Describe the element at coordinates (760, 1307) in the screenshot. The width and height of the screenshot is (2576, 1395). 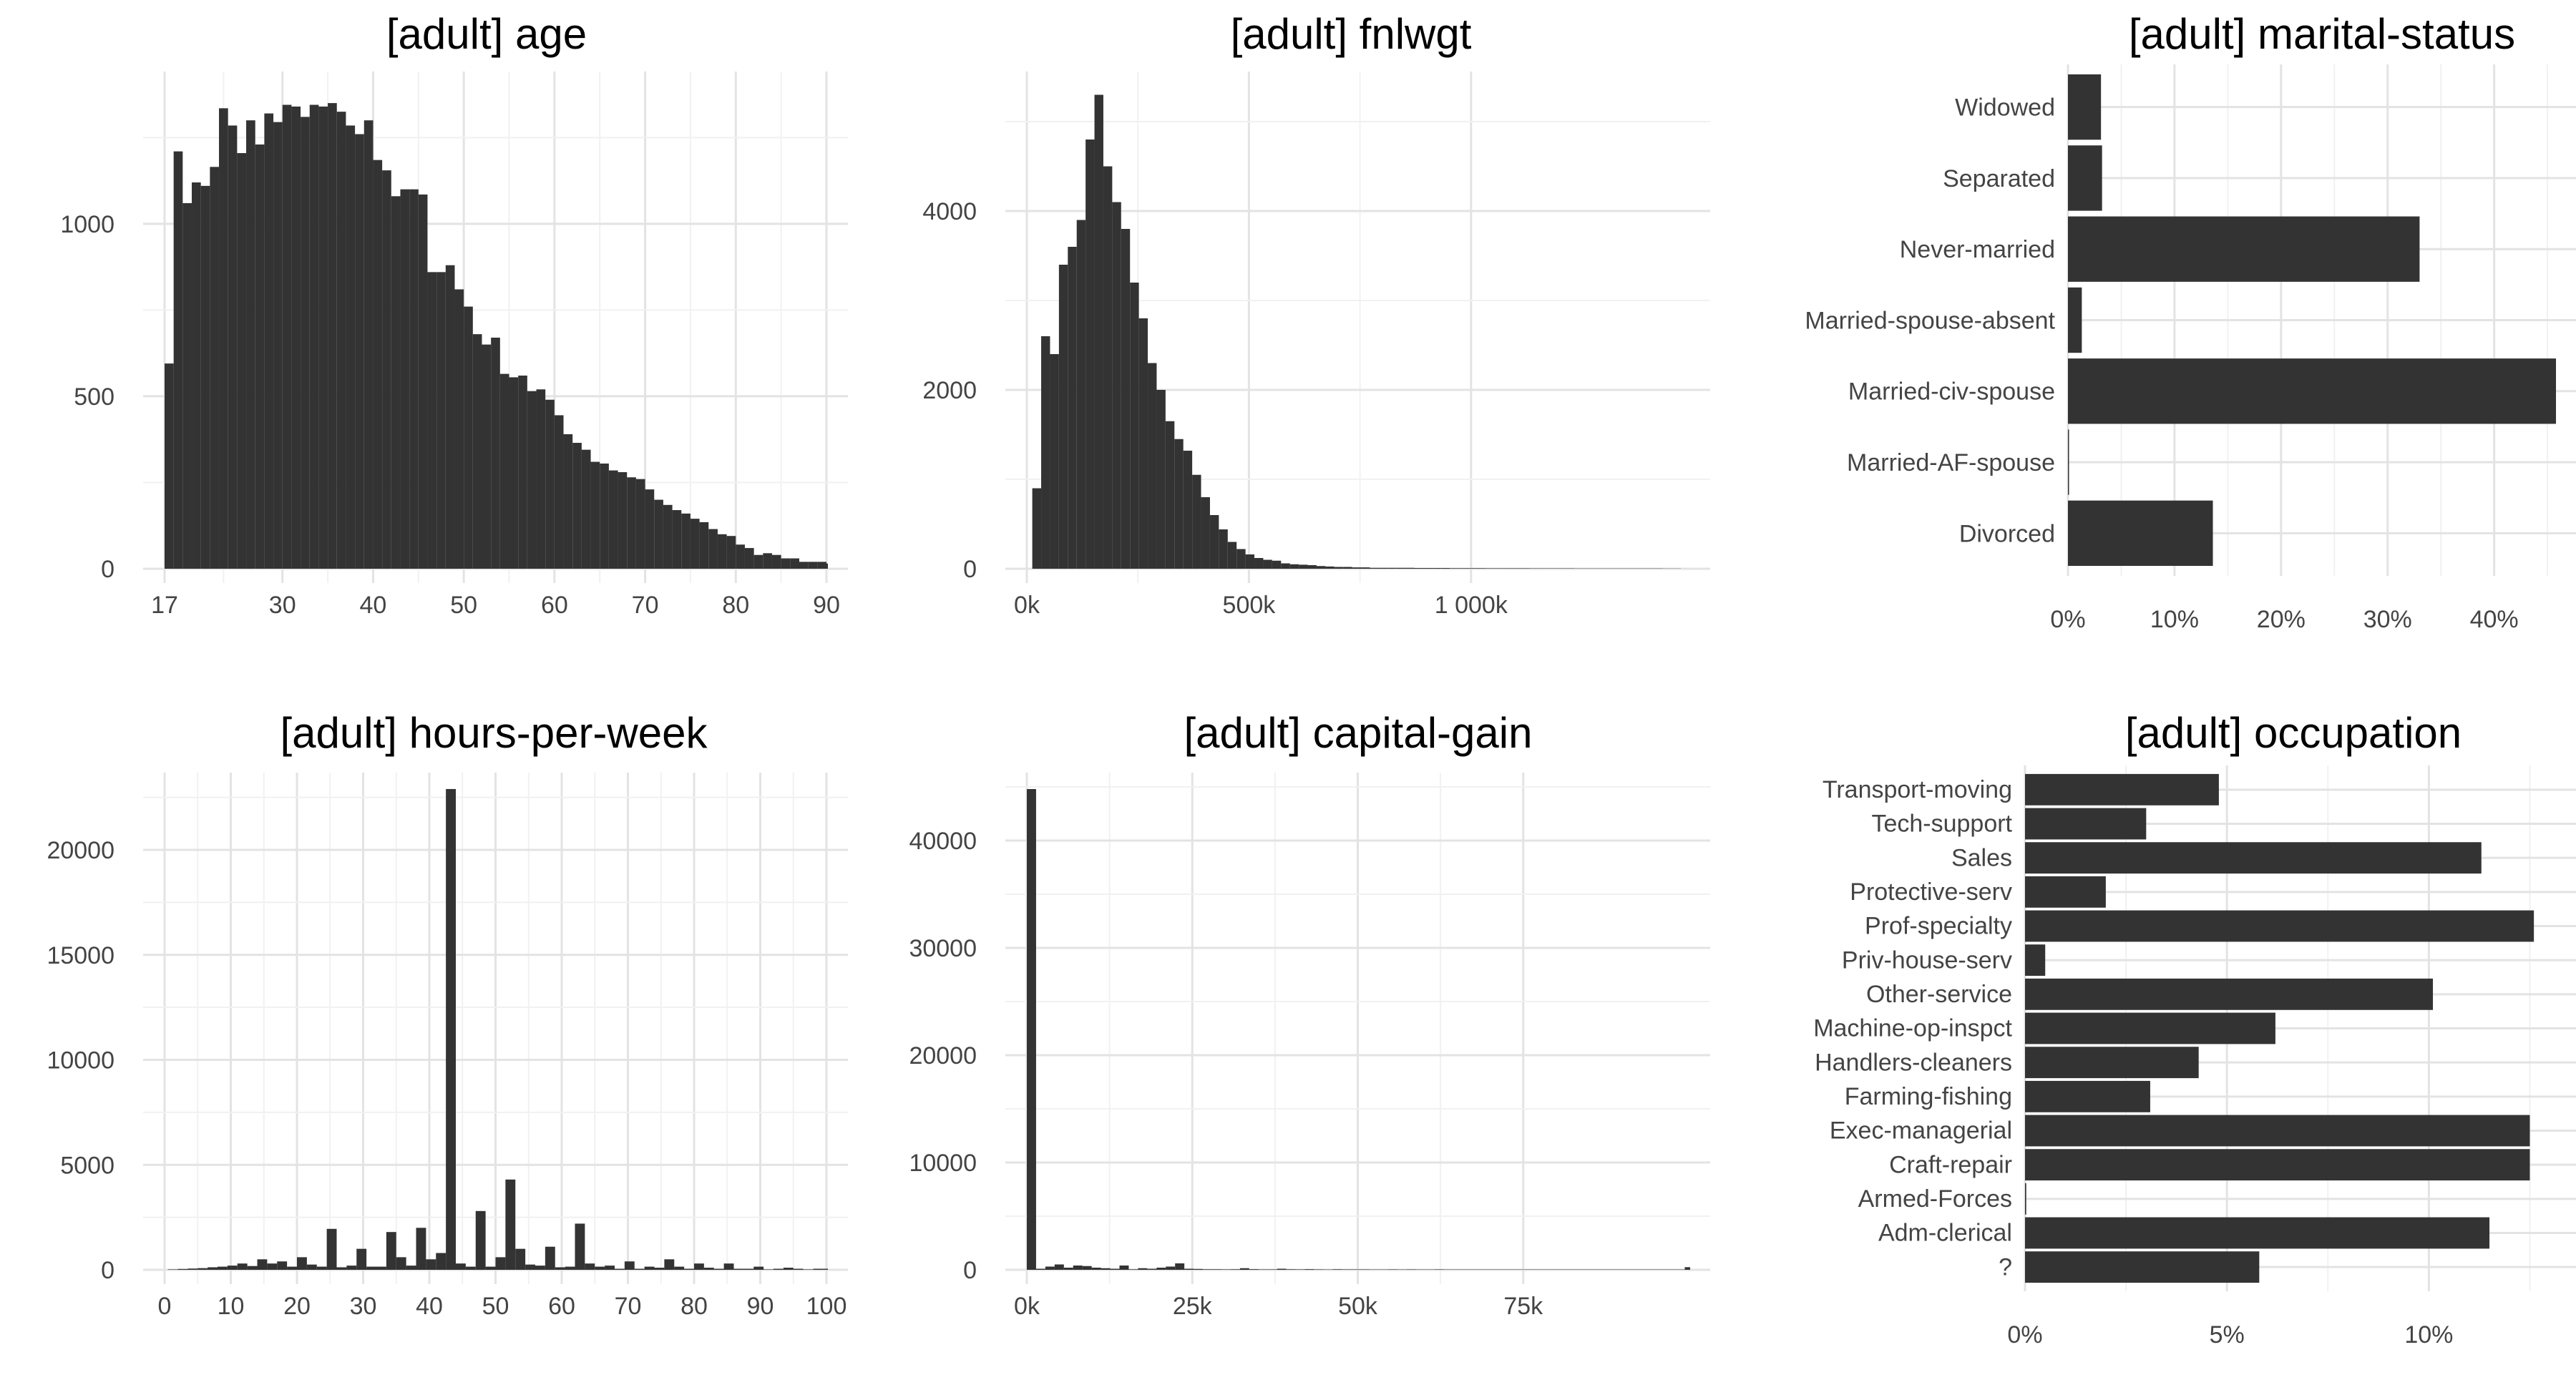
I see `x-tick-label: 90` at that location.